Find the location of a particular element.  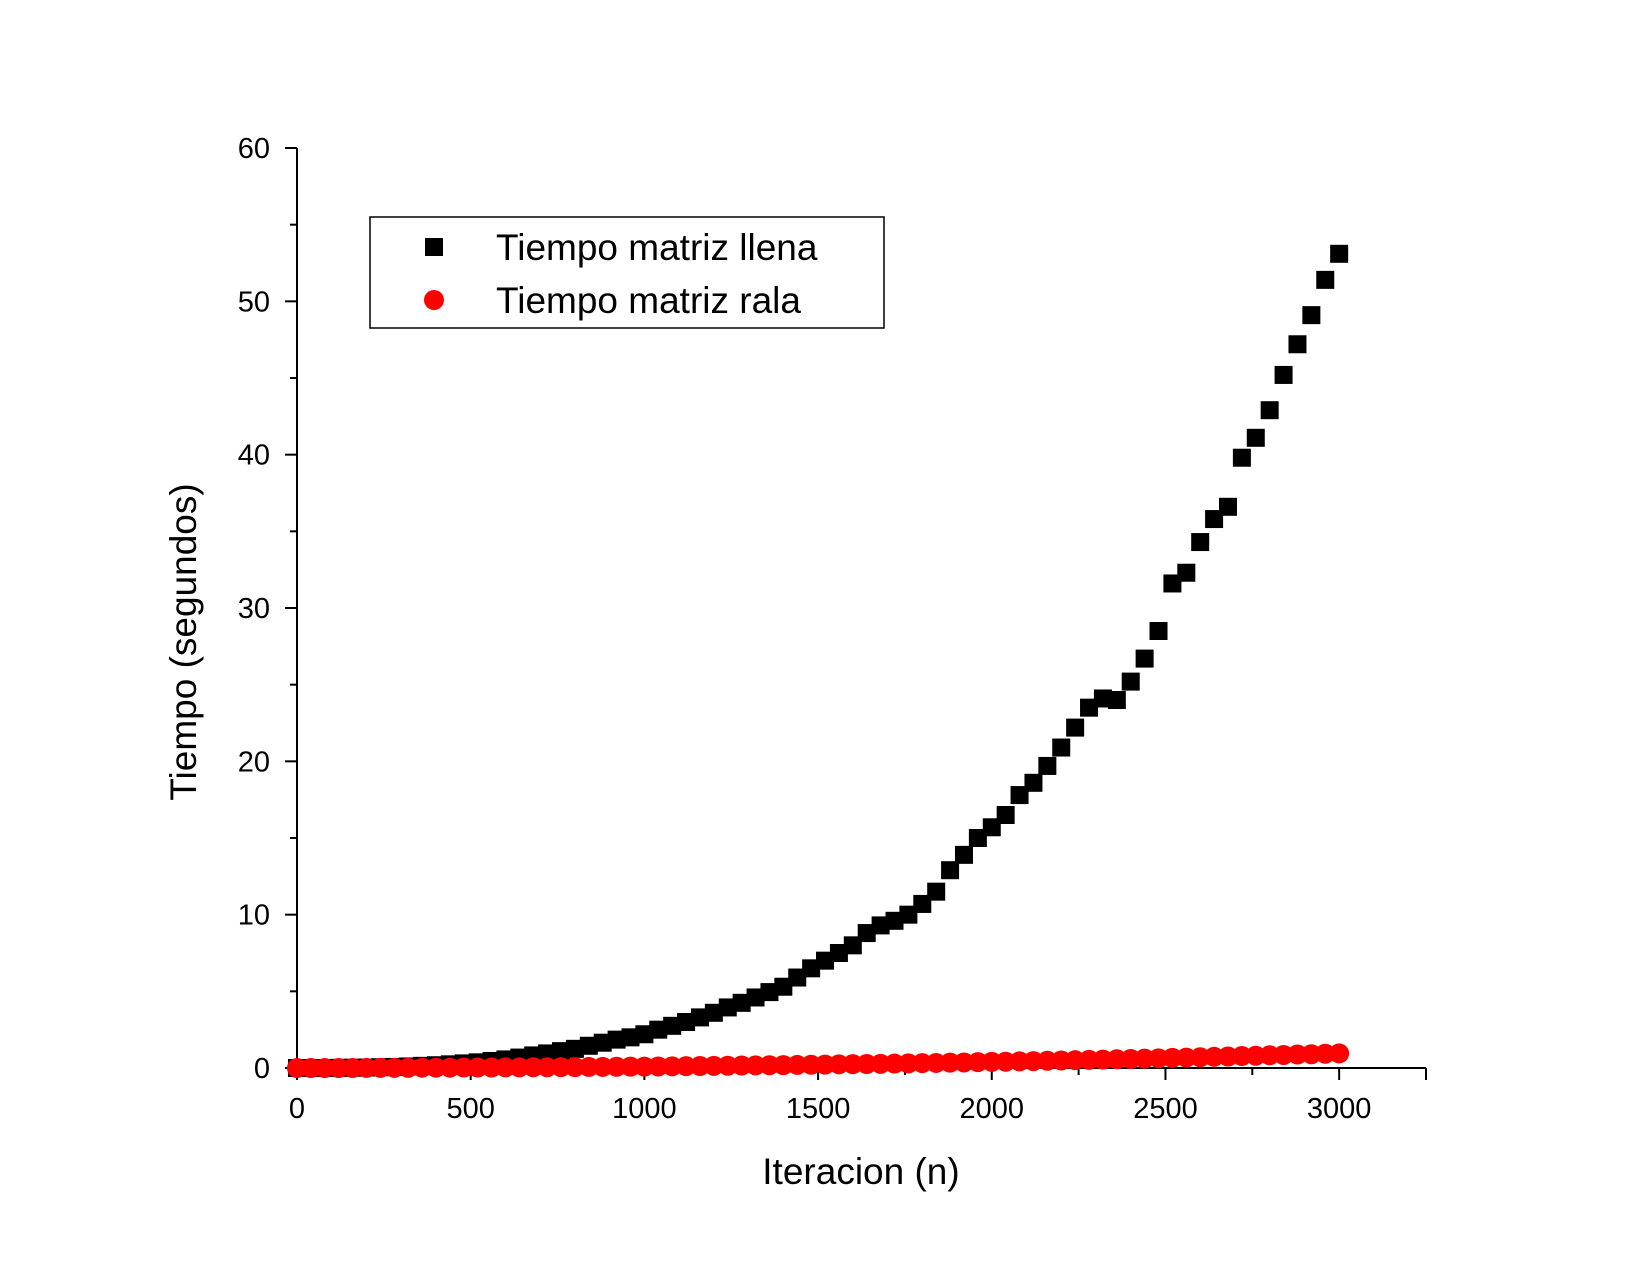

y-axis-ticks: 0 10 20 30 40 50 60 is located at coordinates (267, 609).